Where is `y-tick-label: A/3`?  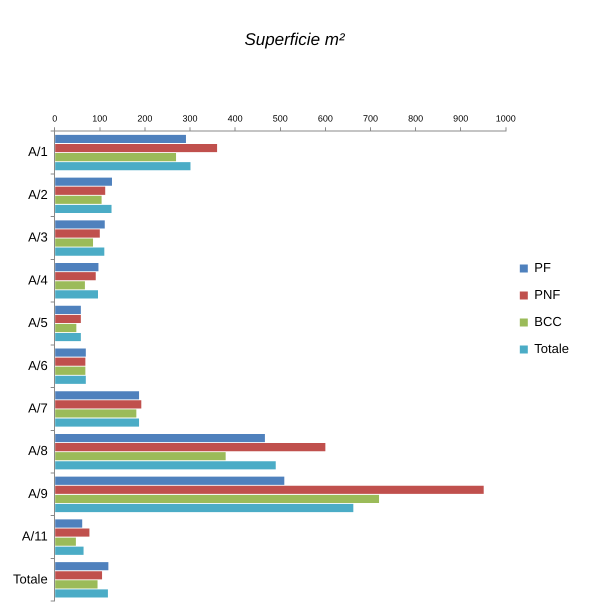 y-tick-label: A/3 is located at coordinates (38, 237).